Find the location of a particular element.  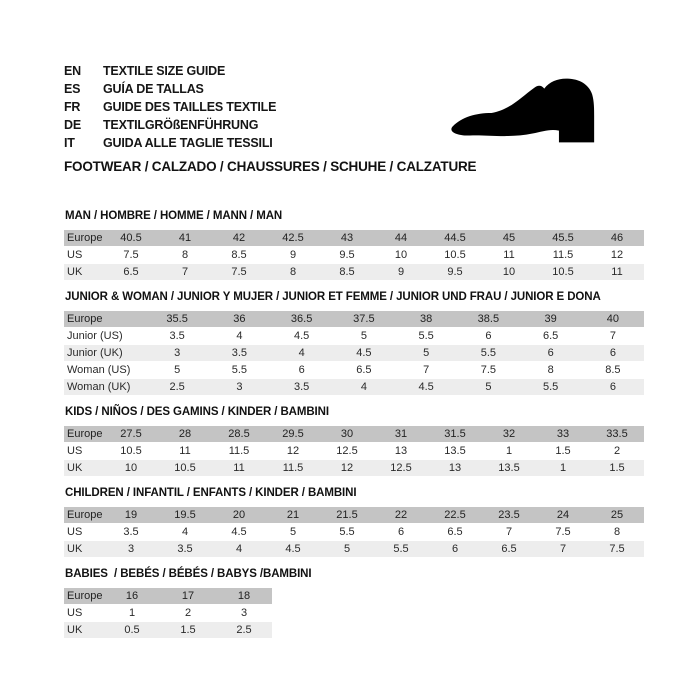

size-value-cell: 38.5 is located at coordinates (488, 319).